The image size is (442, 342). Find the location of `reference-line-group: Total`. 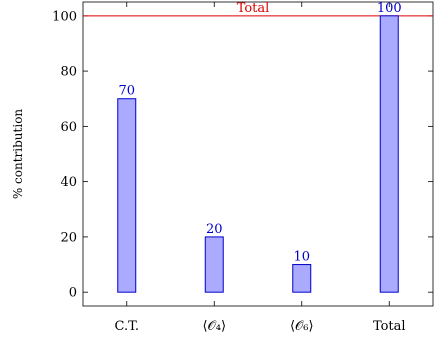

reference-line-group: Total is located at coordinates (258, 9).